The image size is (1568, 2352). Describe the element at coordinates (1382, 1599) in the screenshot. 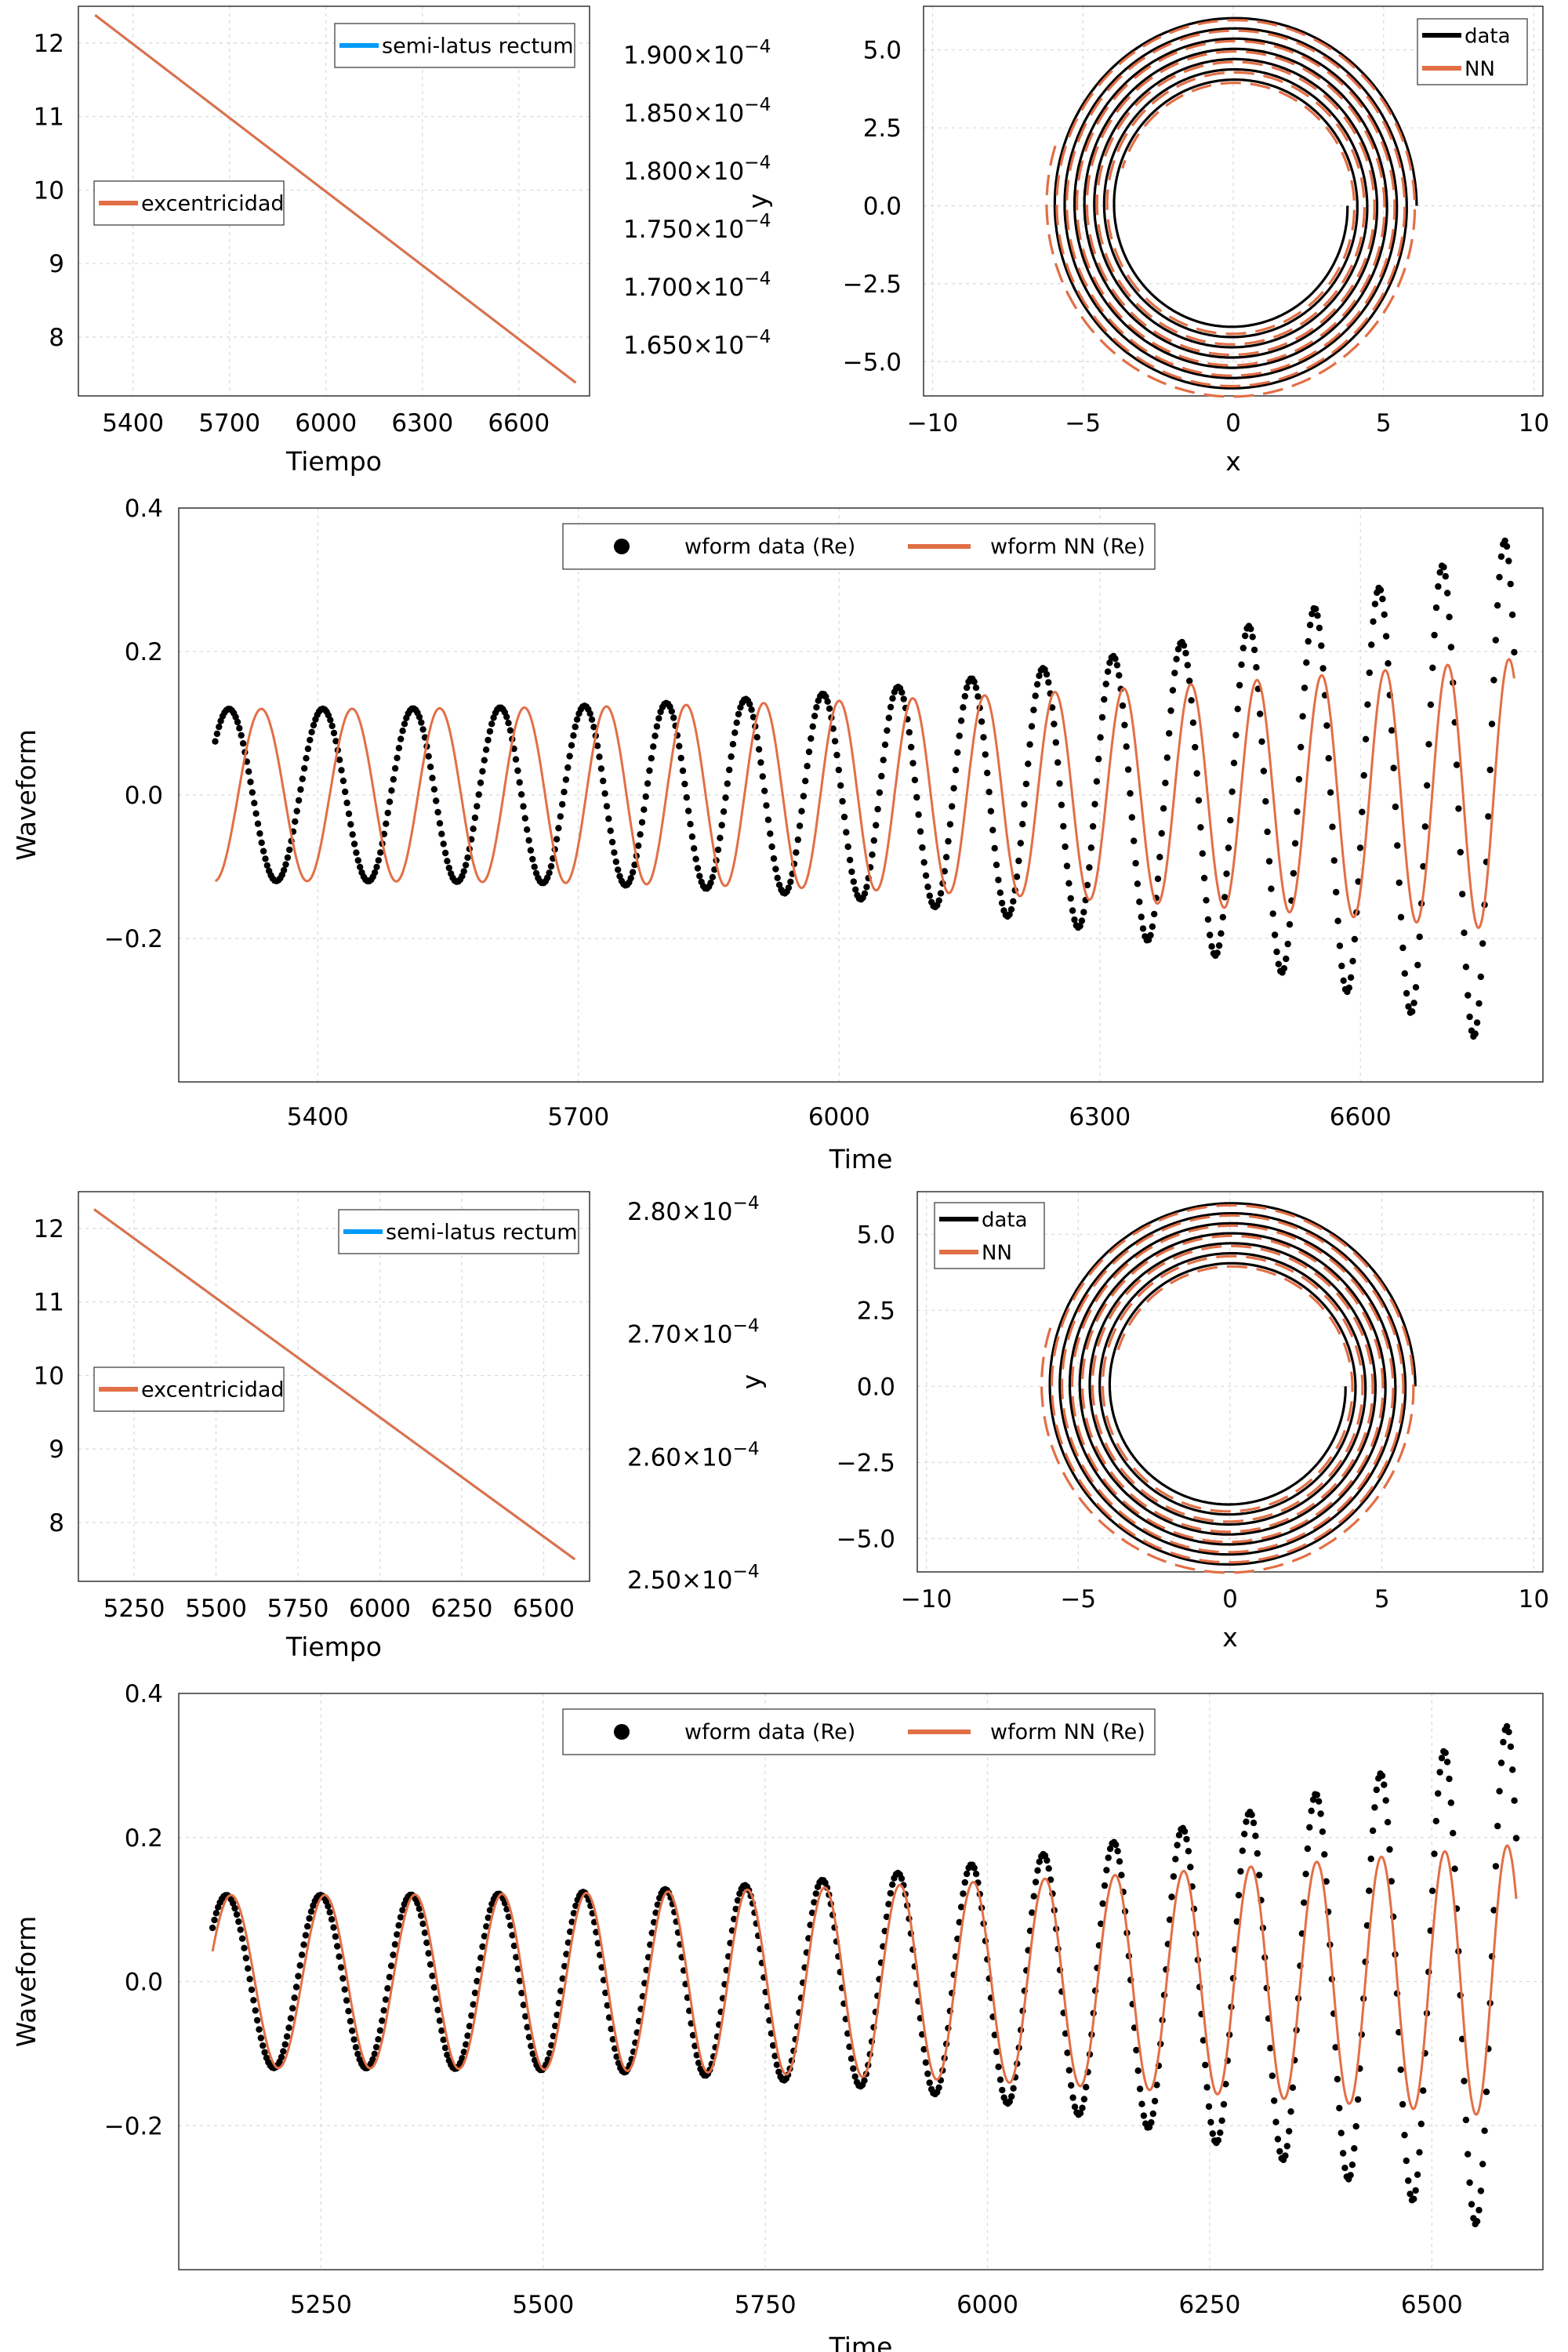

I see `x-tick-label: 5` at that location.